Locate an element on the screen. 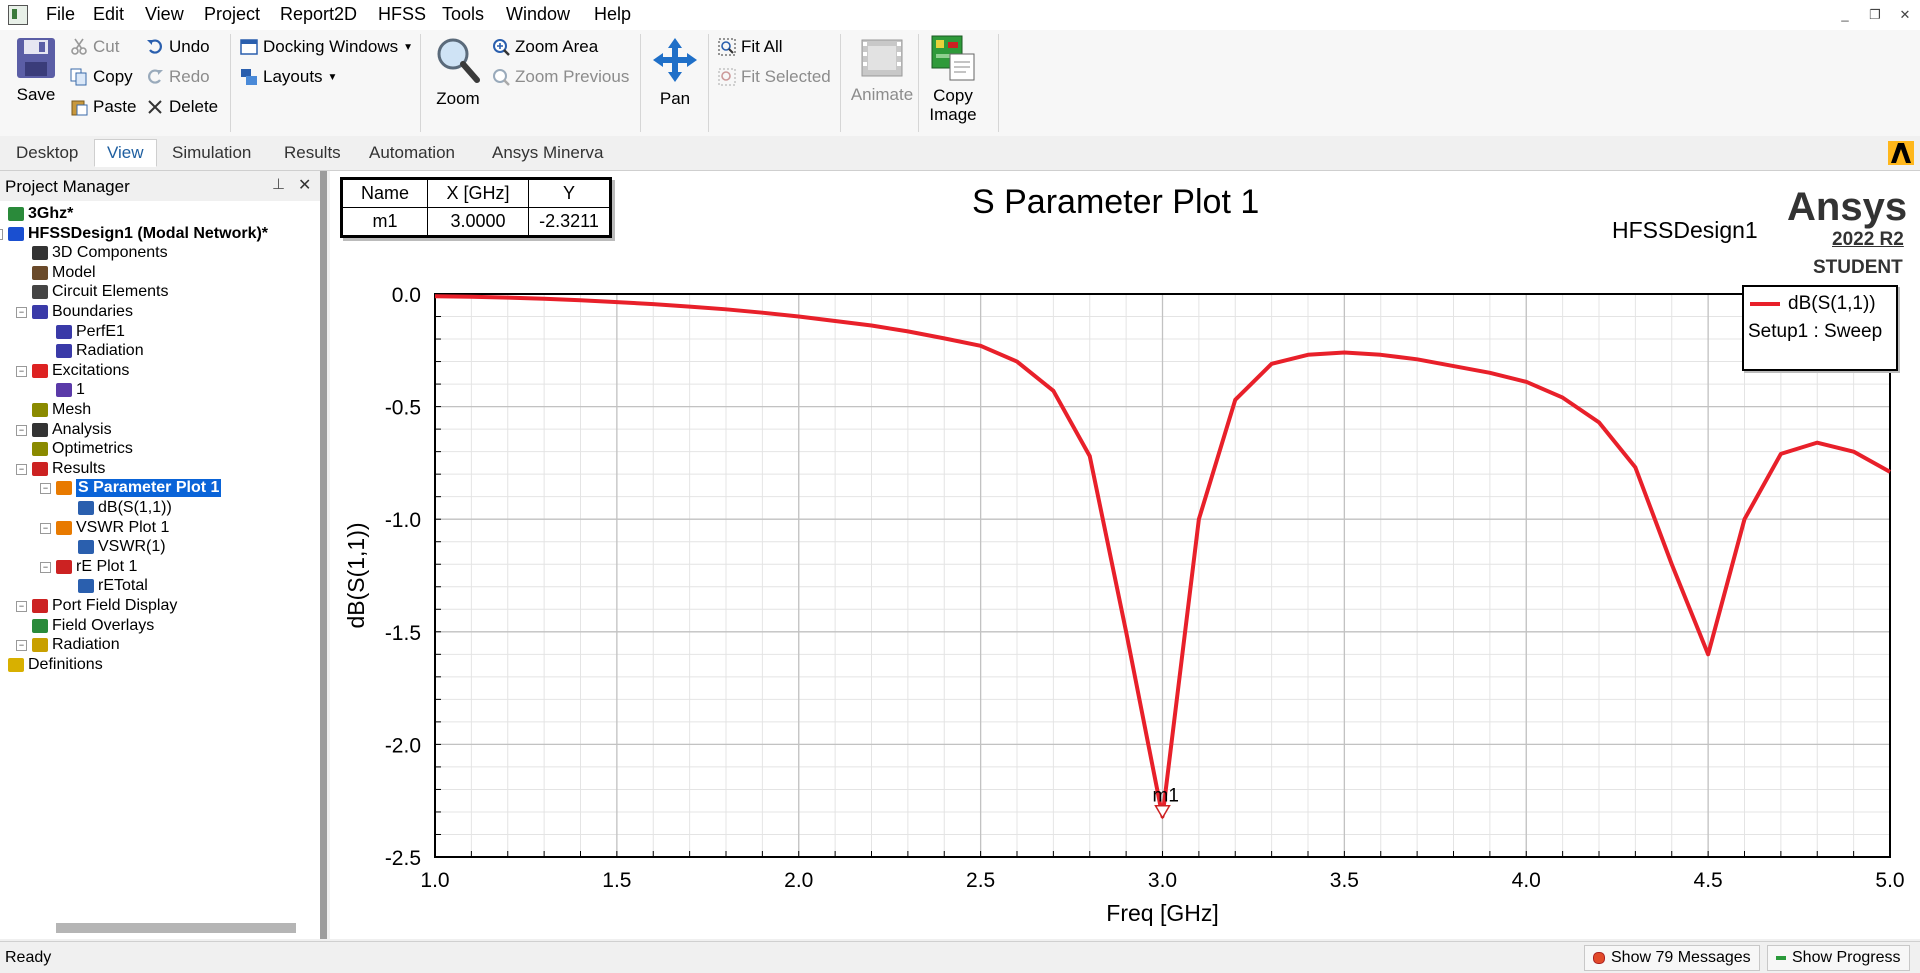 This screenshot has height=973, width=1920. menu-project: Project is located at coordinates (232, 14).